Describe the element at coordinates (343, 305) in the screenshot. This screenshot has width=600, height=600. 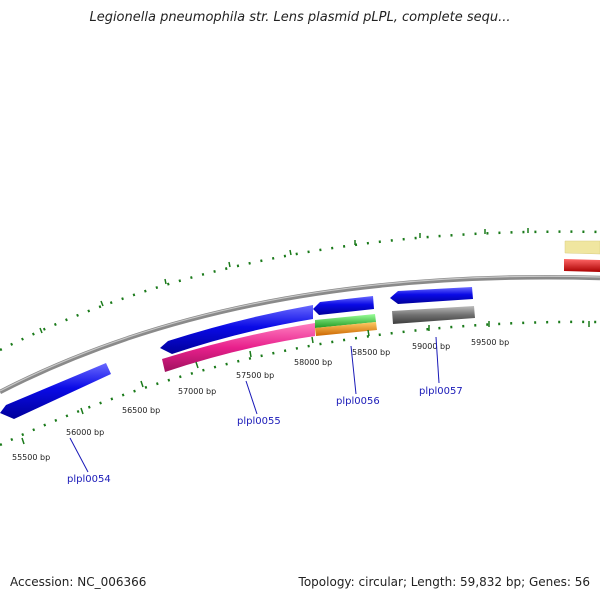
I see `cds-plpl0056` at that location.